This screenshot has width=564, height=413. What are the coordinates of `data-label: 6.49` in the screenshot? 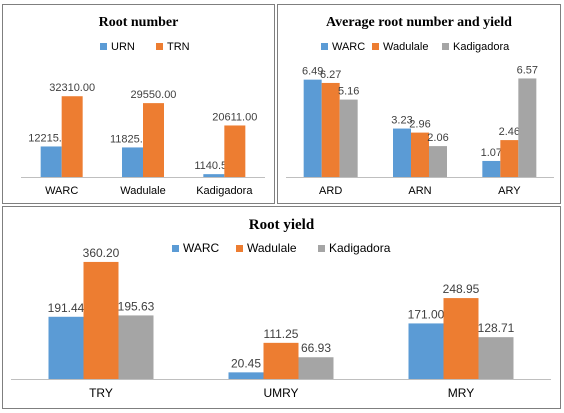 It's located at (312, 72).